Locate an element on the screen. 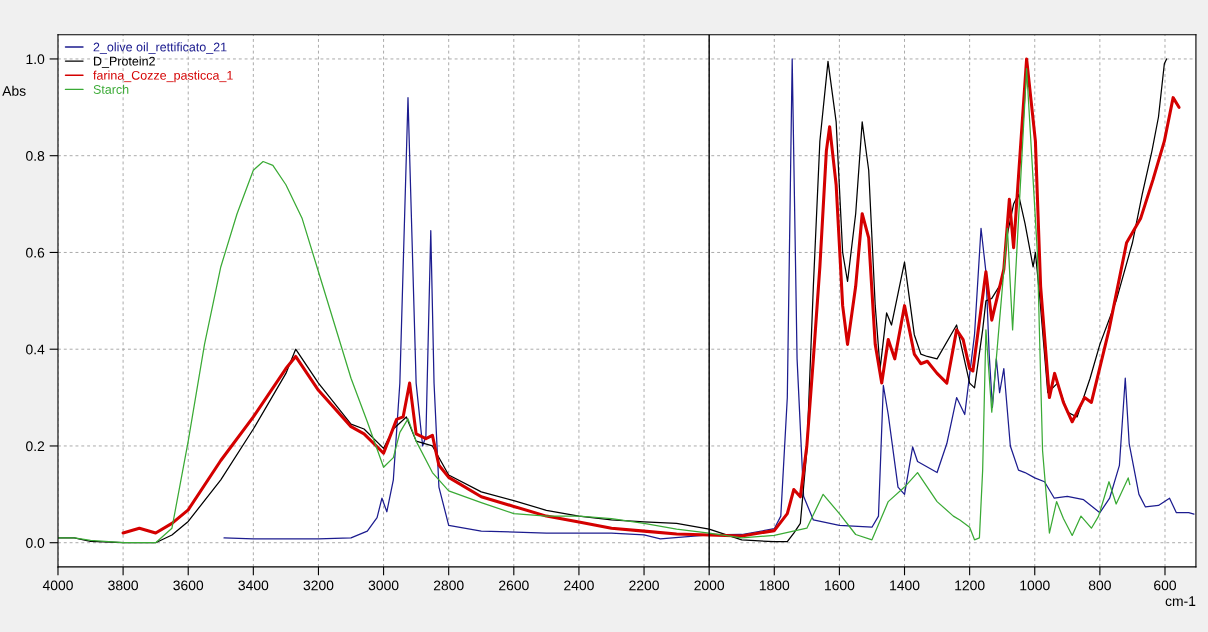 The height and width of the screenshot is (632, 1208). x-tick-label: 3000 is located at coordinates (383, 585).